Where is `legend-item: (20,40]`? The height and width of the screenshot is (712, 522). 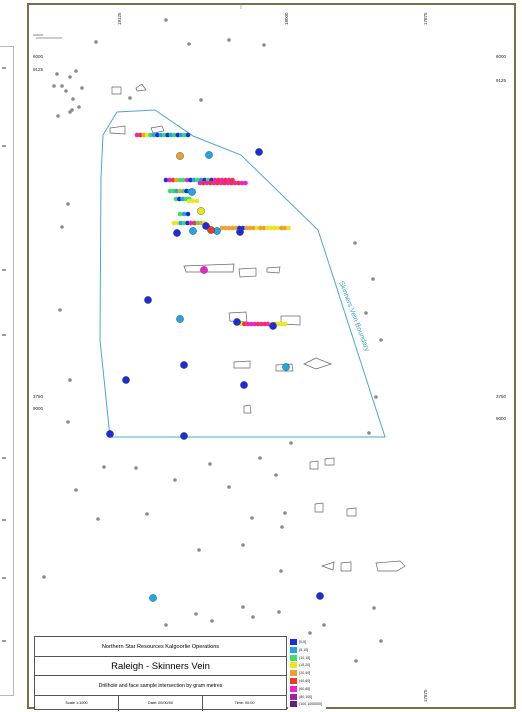
legend-item: (20,40] is located at coordinates (300, 673).